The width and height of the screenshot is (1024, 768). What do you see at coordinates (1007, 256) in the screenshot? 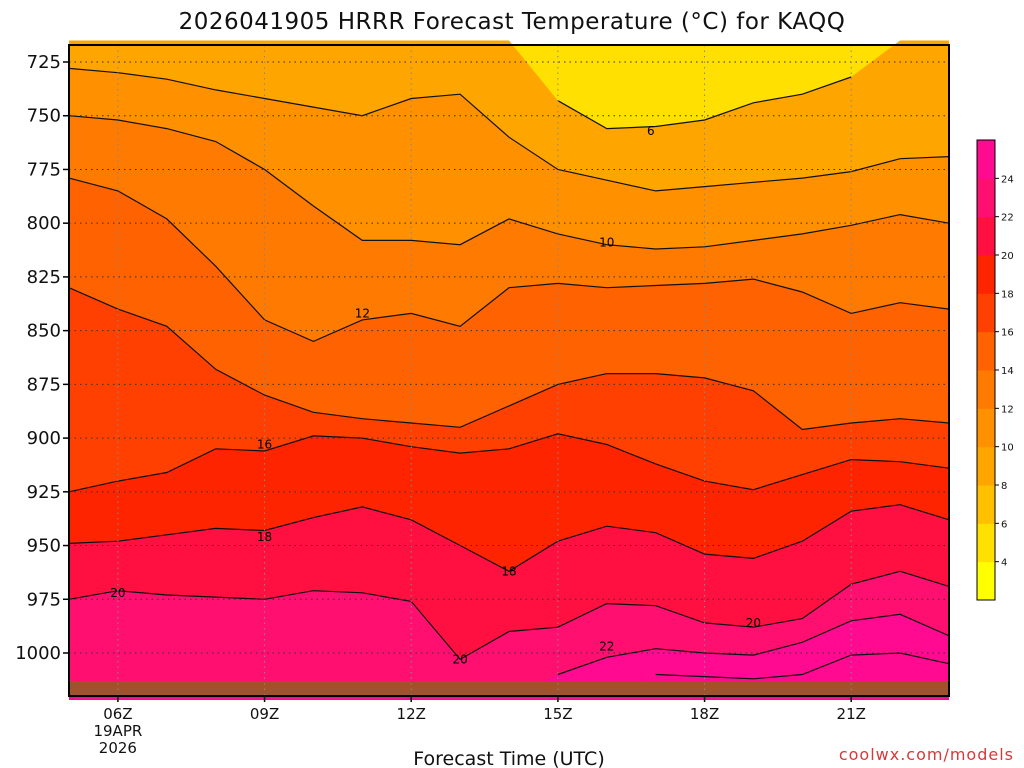
I see `colorbar-label-20: 20` at bounding box center [1007, 256].